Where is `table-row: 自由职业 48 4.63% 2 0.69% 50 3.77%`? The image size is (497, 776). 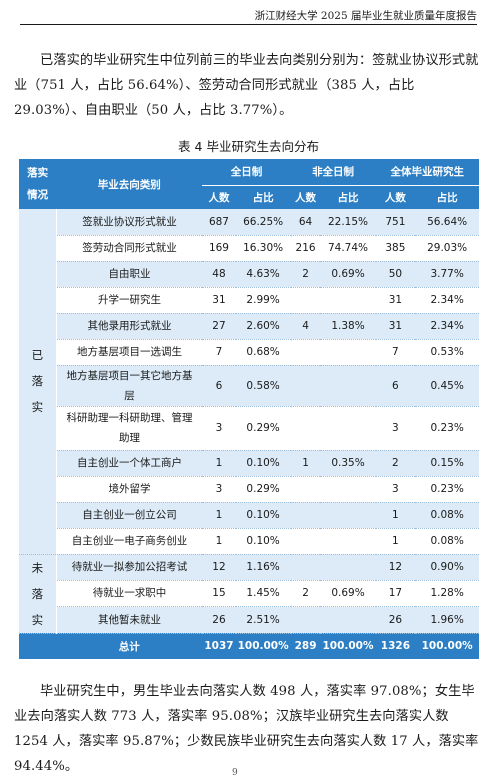 table-row: 自由职业 48 4.63% 2 0.69% 50 3.77% is located at coordinates (249, 274).